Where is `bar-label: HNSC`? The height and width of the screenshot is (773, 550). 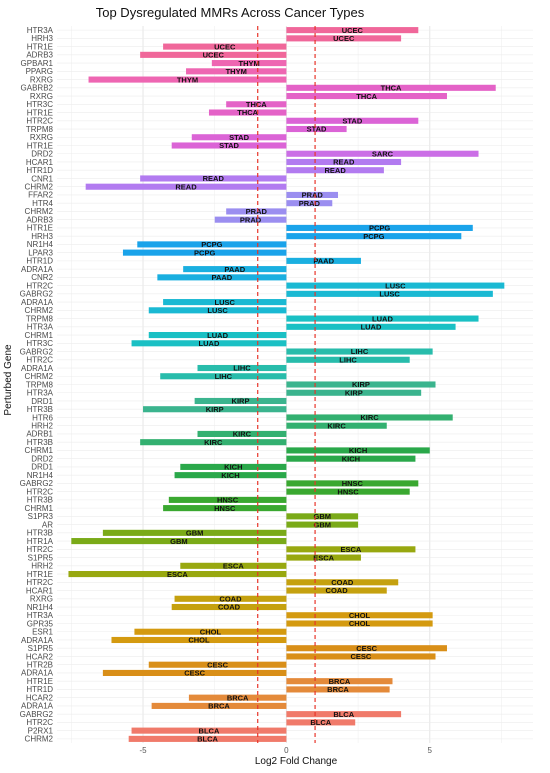 bar-label: HNSC is located at coordinates (225, 508).